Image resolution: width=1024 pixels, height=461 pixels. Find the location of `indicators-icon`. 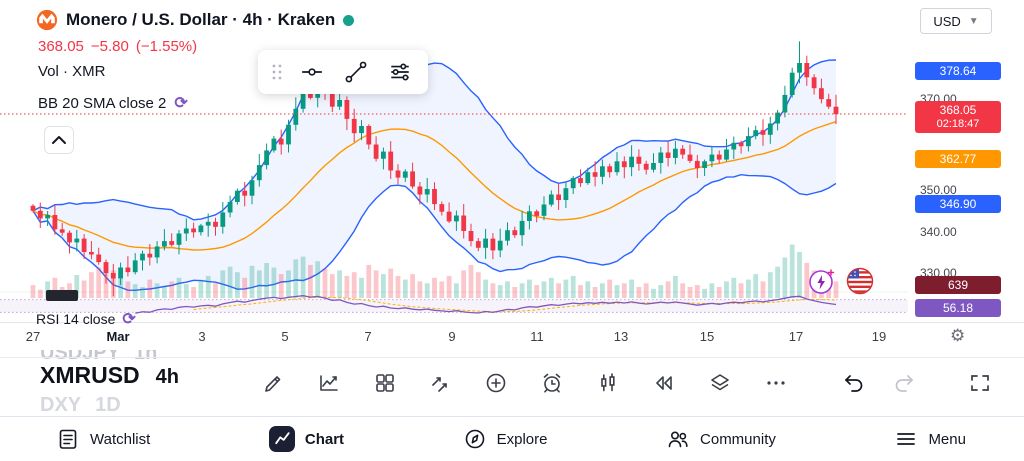

indicators-icon is located at coordinates (328, 383).